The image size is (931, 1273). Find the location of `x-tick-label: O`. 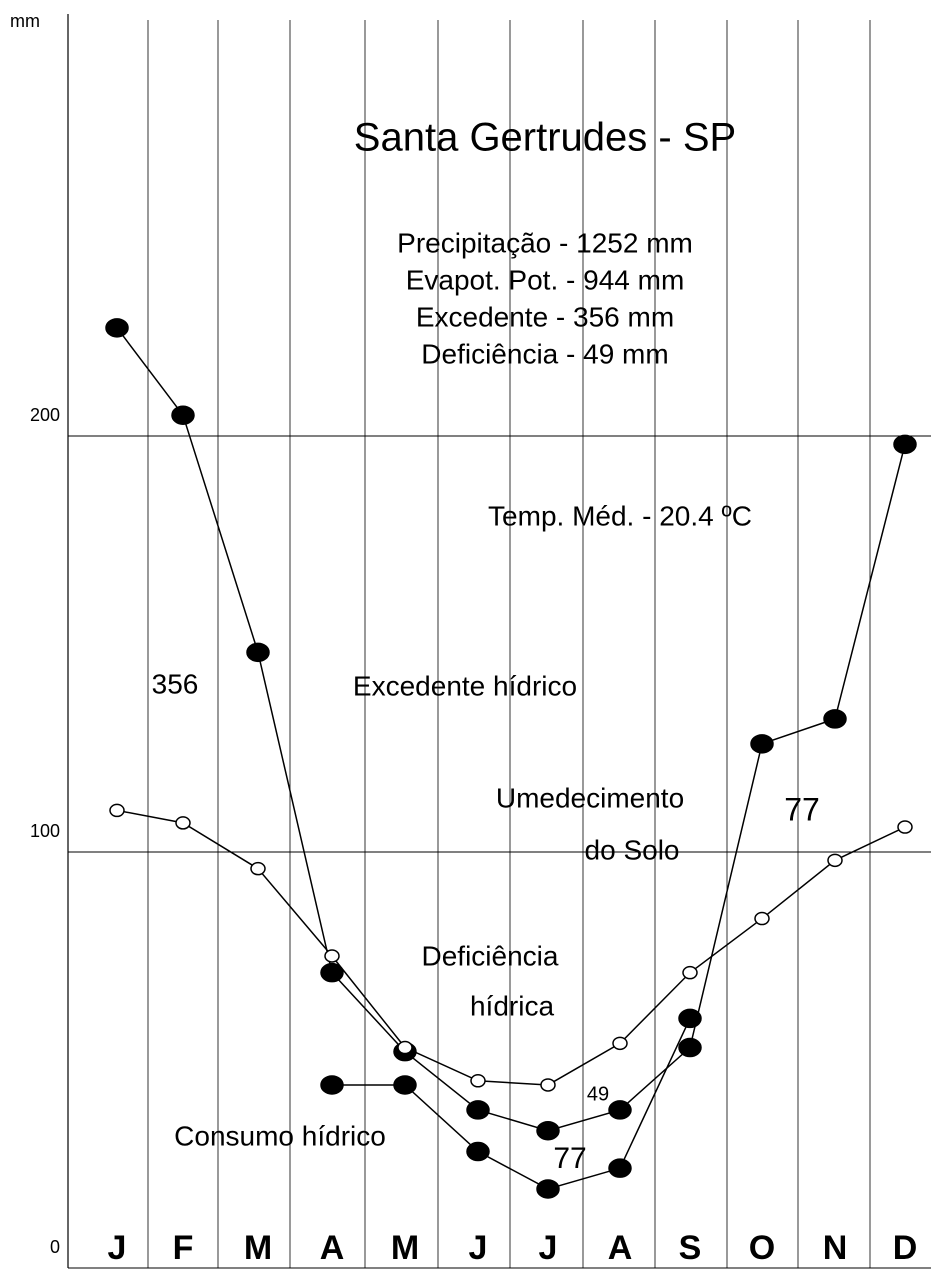

x-tick-label: O is located at coordinates (762, 1248).